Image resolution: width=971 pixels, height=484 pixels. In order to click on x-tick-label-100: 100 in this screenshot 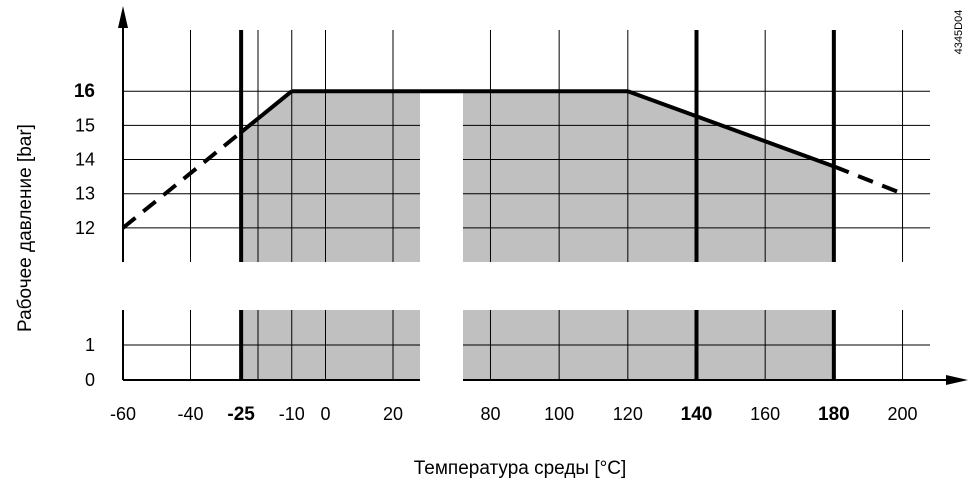, I will do `click(559, 414)`.